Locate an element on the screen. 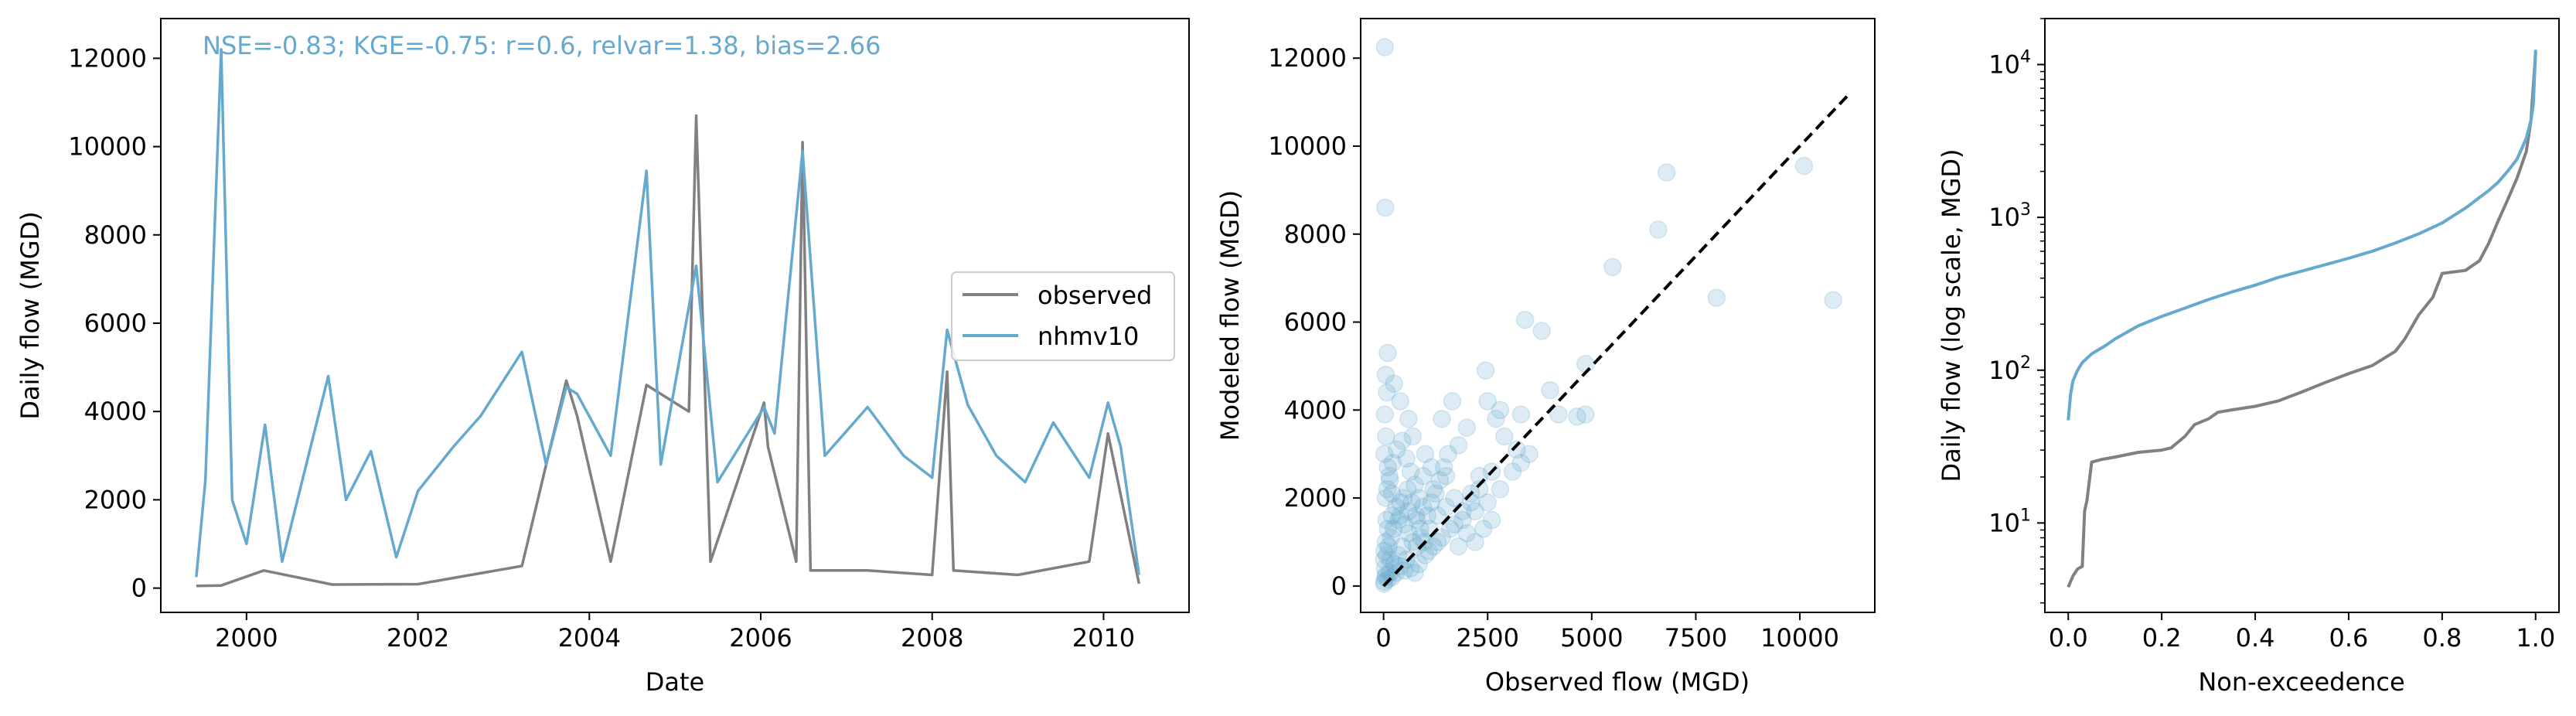 Image resolution: width=2576 pixels, height=716 pixels. x-tick-label: 2004 is located at coordinates (589, 638).